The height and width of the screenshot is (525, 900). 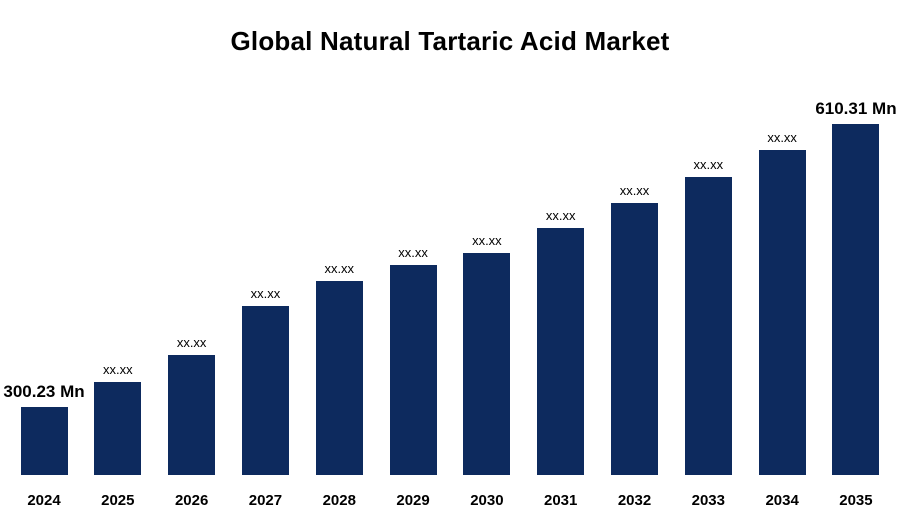 What do you see at coordinates (487, 500) in the screenshot?
I see `x-axis-tick-label: 2030` at bounding box center [487, 500].